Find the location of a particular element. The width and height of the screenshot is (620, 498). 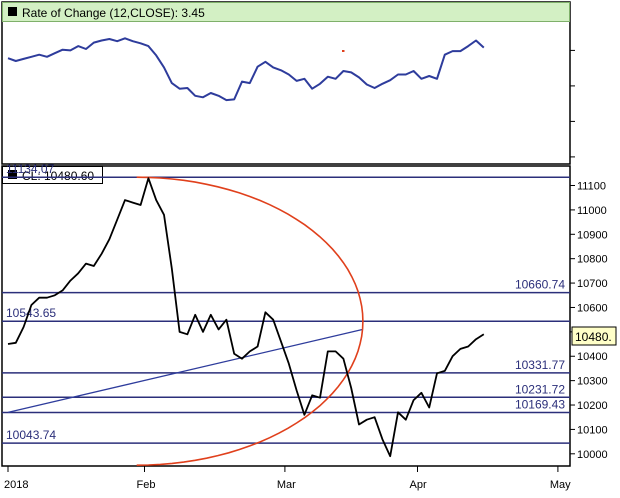

cl-axis-label-0: 10000 is located at coordinates (592, 455).